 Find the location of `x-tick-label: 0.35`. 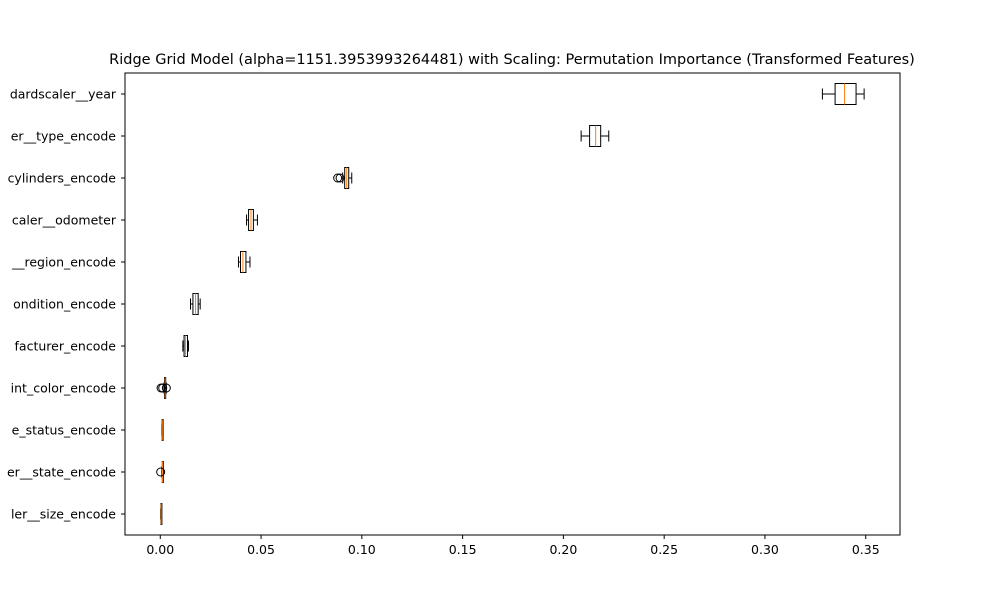

x-tick-label: 0.35 is located at coordinates (866, 549).